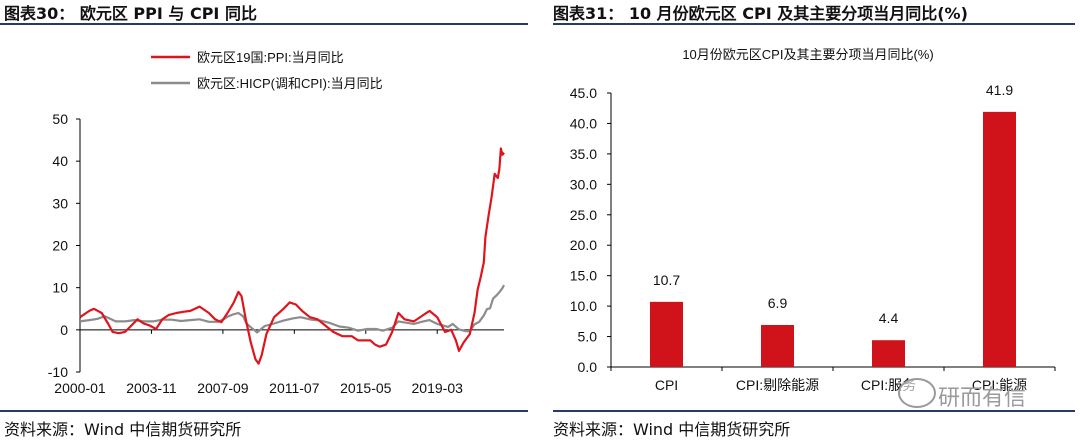 This screenshot has height=441, width=1080. I want to click on bar-y-tick-label-4: 25.0, so click(583, 215).